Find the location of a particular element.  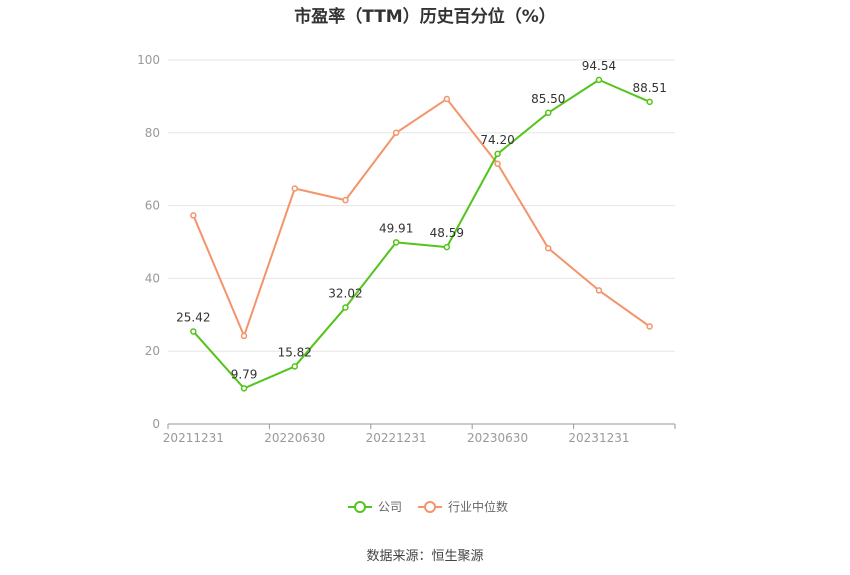

y-tick-label: 80 is located at coordinates (152, 133).